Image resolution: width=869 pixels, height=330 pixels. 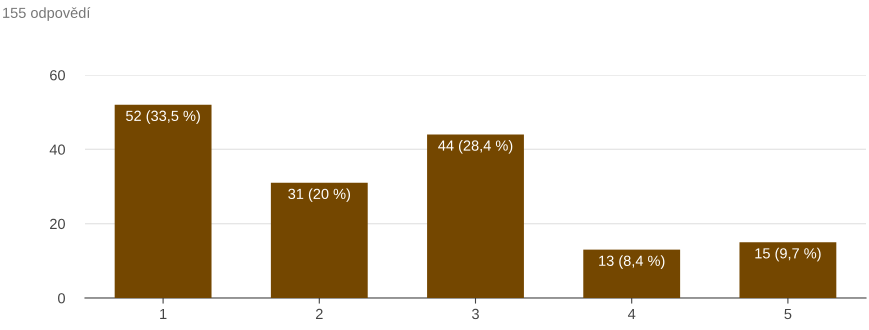 What do you see at coordinates (319, 313) in the screenshot?
I see `x-tick-label: 2` at bounding box center [319, 313].